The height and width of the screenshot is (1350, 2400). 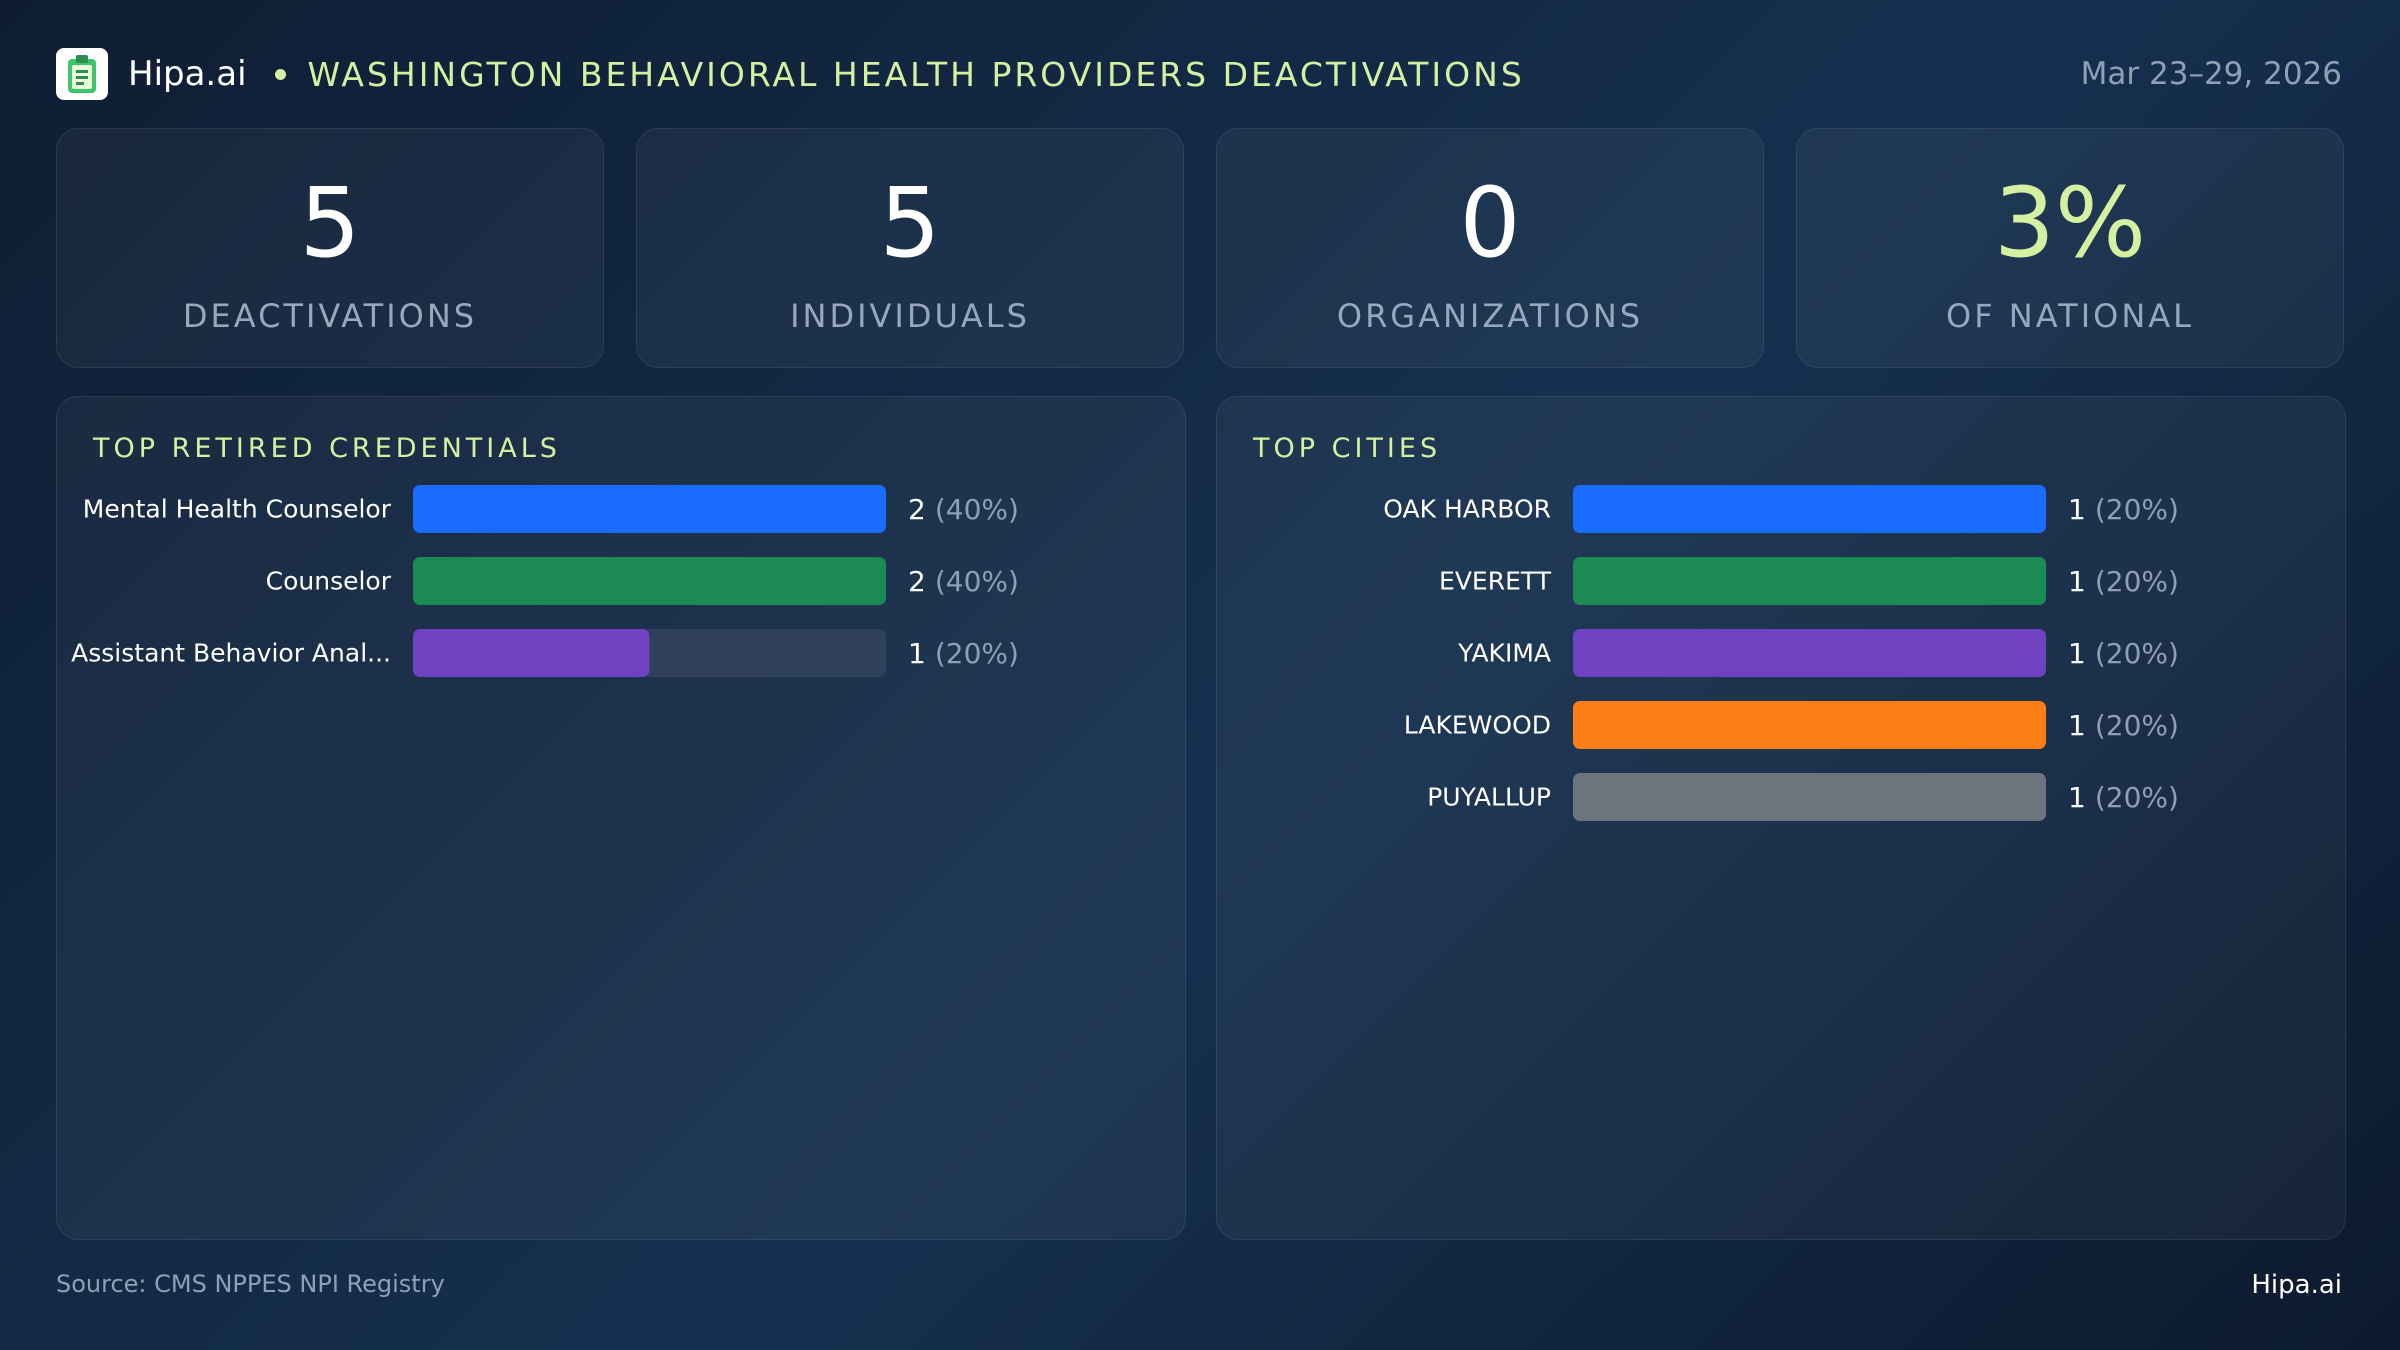 I want to click on stat-card-individuals: 5 INDIVIDUALS, so click(x=910, y=248).